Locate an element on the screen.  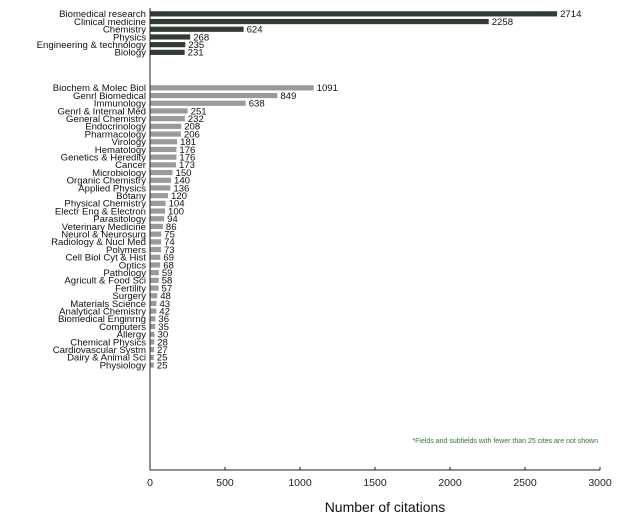
value-label-subfields-15: 104 is located at coordinates (177, 204).